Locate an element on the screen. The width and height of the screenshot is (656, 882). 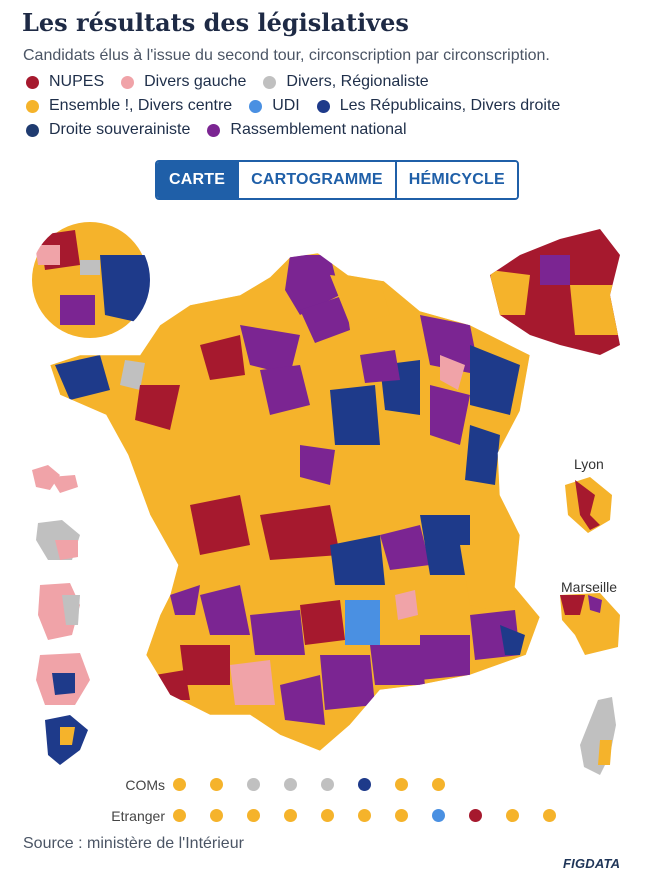
legend-item-ensemble: Ensemble !, Divers centre is located at coordinates (129, 106).